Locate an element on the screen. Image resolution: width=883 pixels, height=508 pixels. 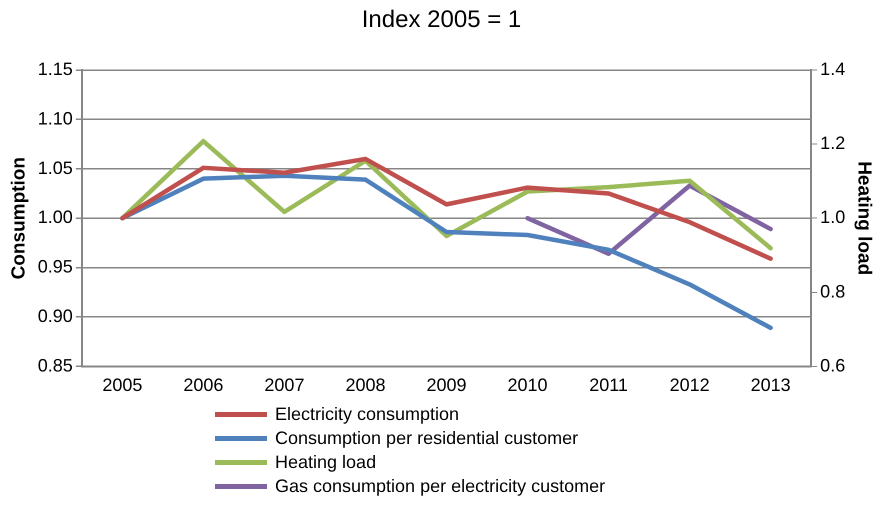
legend-label: Heating load is located at coordinates (325, 462).